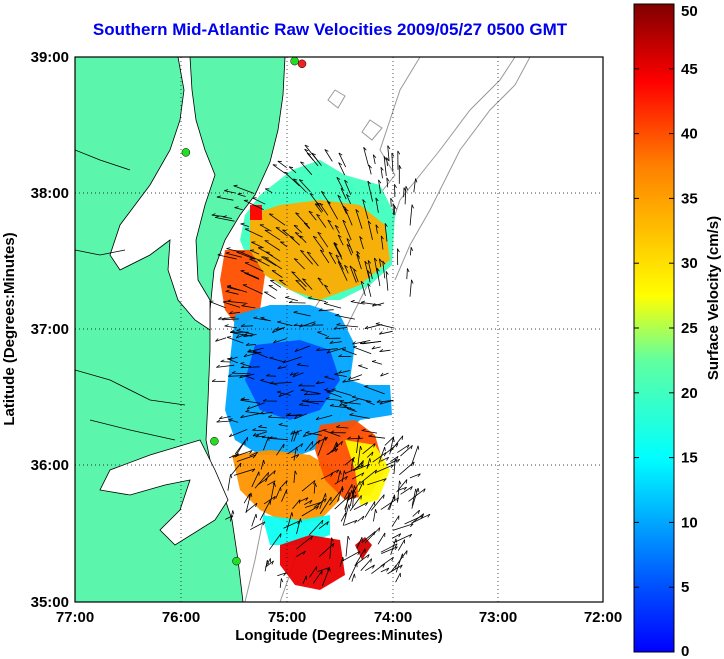 This screenshot has width=724, height=659. Describe the element at coordinates (654, 328) in the screenshot. I see `colorbar` at that location.